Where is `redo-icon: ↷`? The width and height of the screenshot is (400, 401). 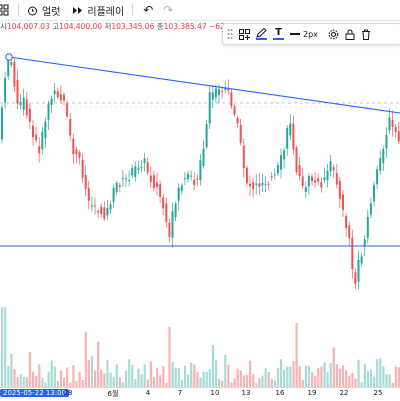
redo-icon: ↷ is located at coordinates (168, 10).